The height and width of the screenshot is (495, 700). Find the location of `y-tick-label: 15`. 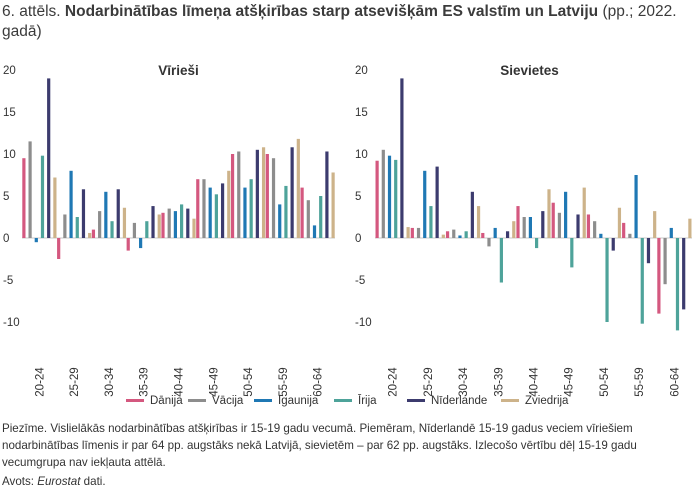

y-tick-label: 15 is located at coordinates (9, 113).